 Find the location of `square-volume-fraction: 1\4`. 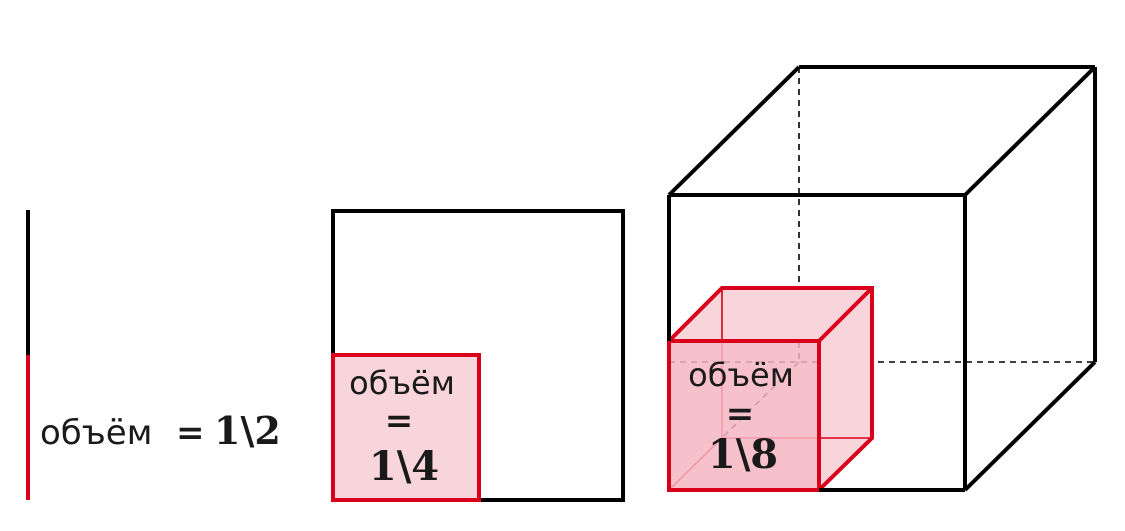

square-volume-fraction: 1\4 is located at coordinates (404, 466).